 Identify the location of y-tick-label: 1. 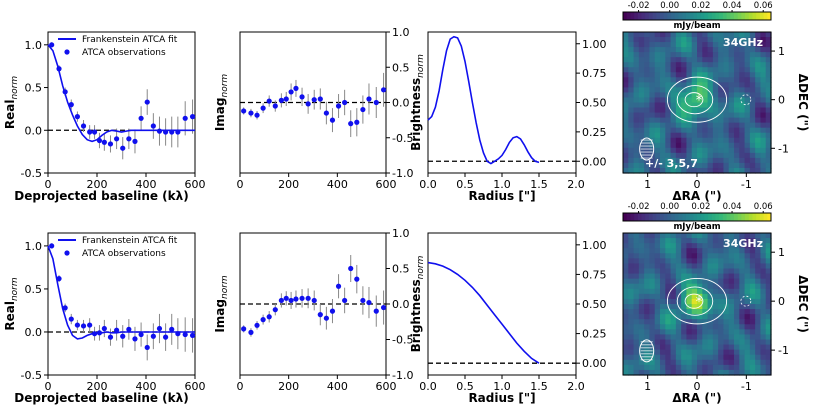
(781, 51).